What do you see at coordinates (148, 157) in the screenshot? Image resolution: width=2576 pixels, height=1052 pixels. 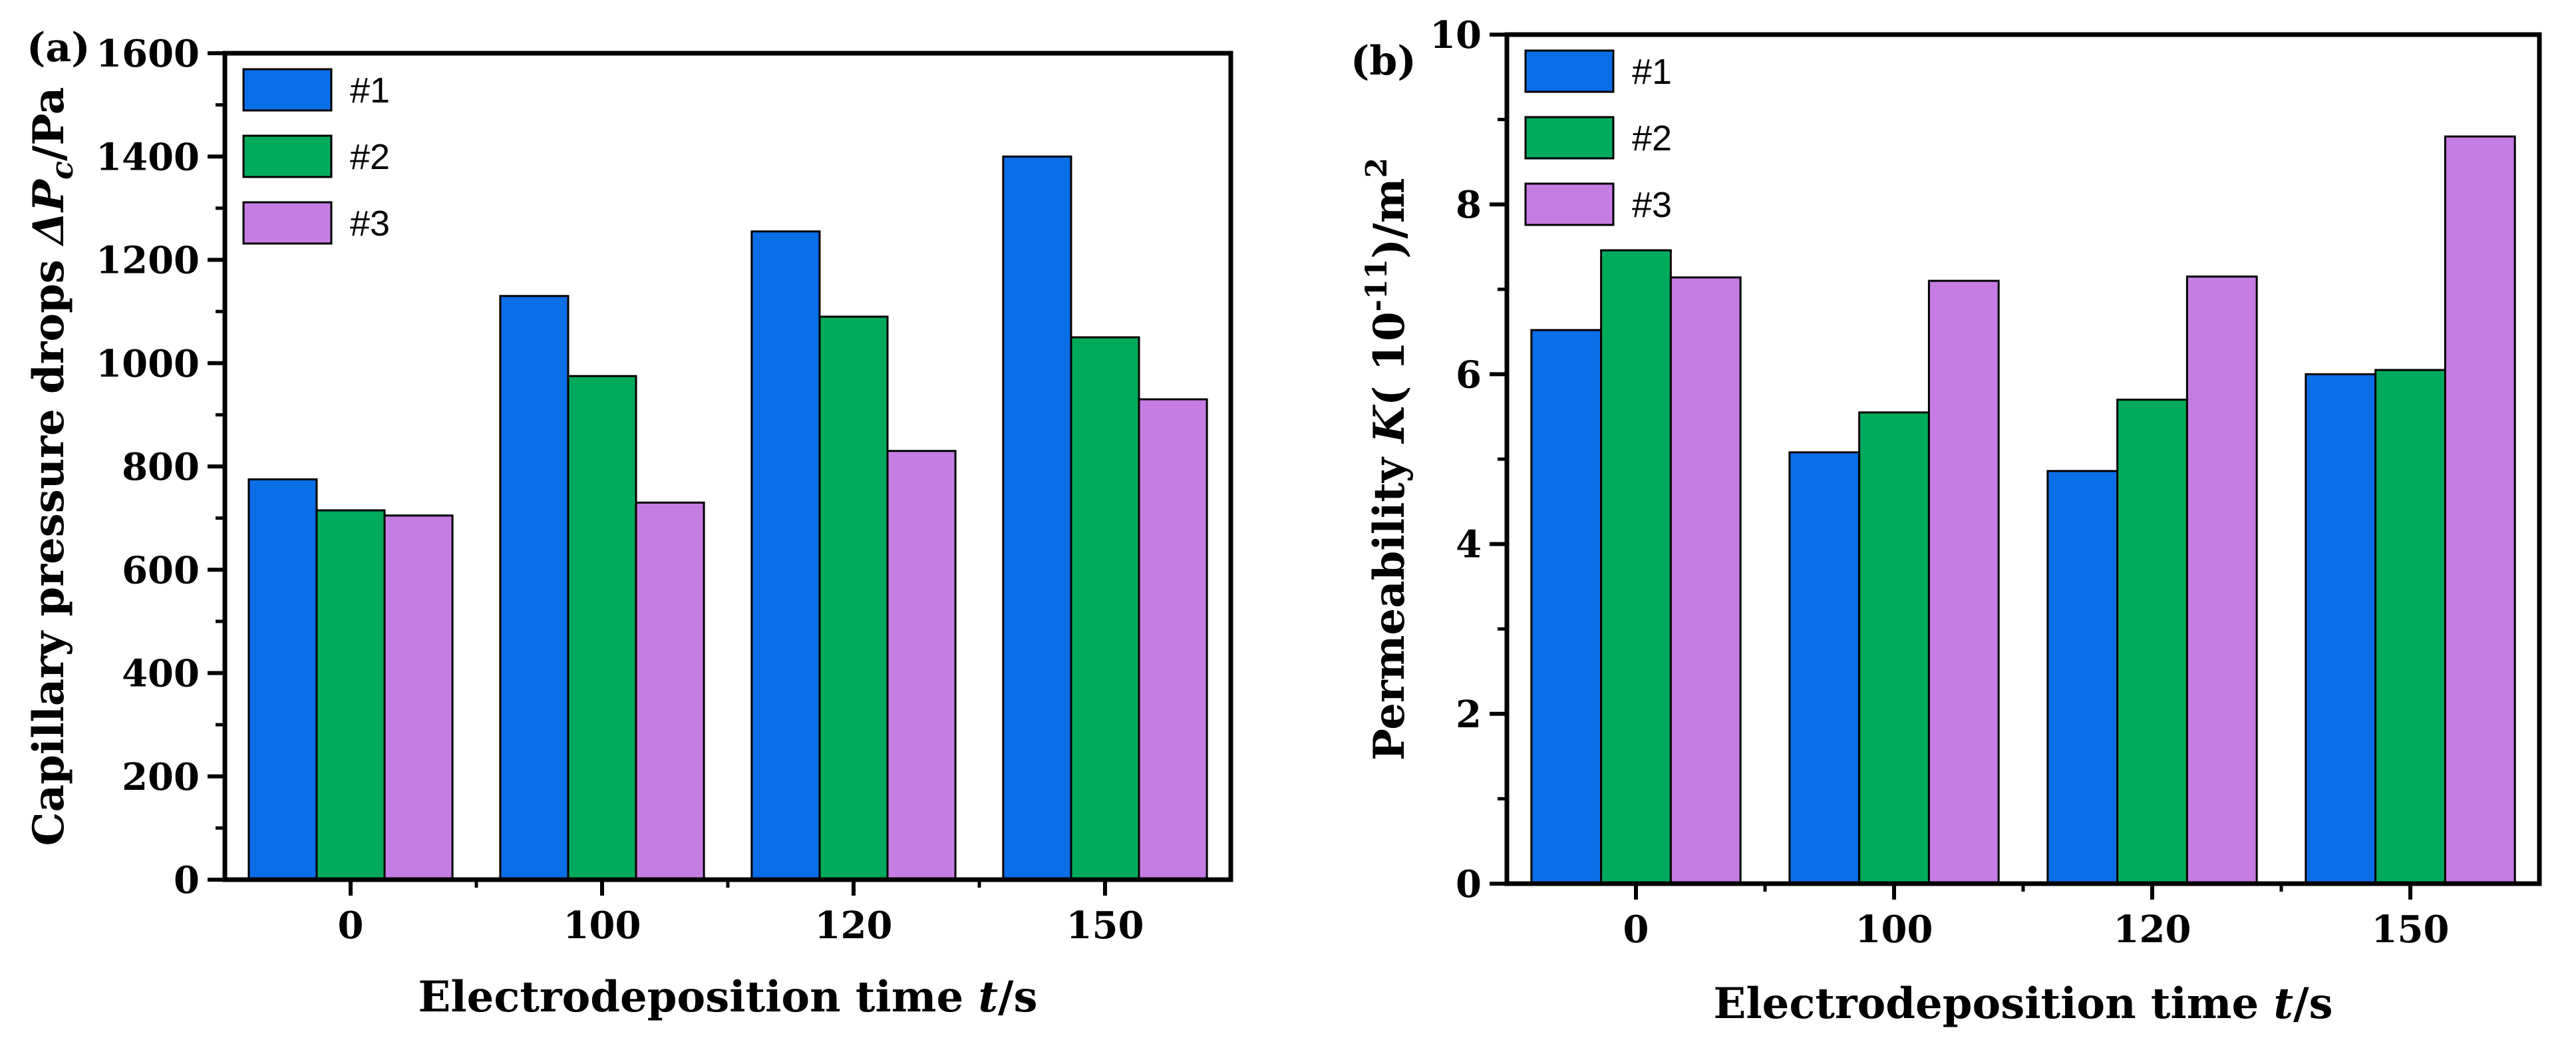 I see `y-tick-label: 1400` at bounding box center [148, 157].